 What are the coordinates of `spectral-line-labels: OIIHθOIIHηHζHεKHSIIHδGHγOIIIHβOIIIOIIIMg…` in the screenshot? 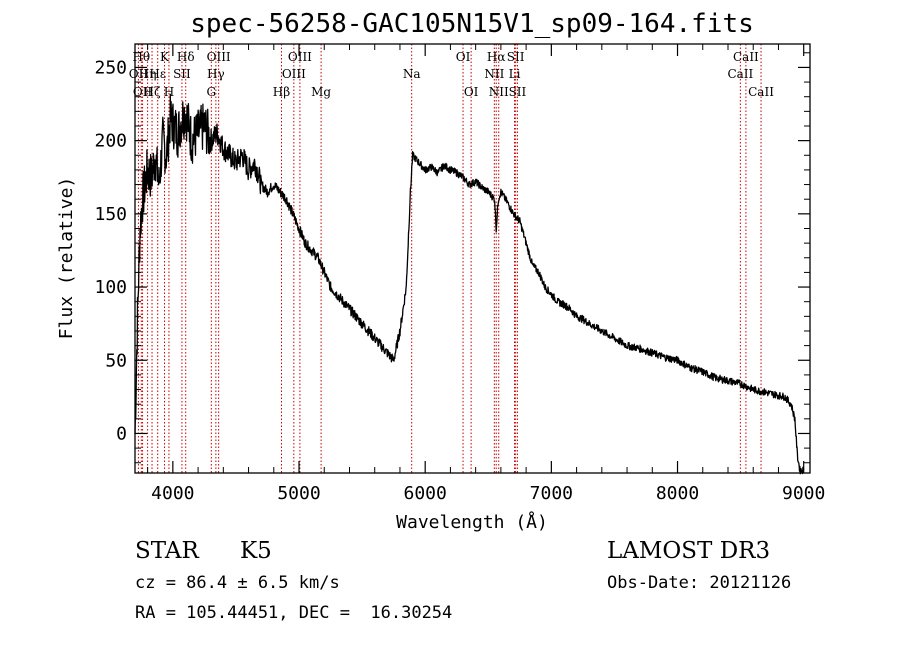 It's located at (451, 74).